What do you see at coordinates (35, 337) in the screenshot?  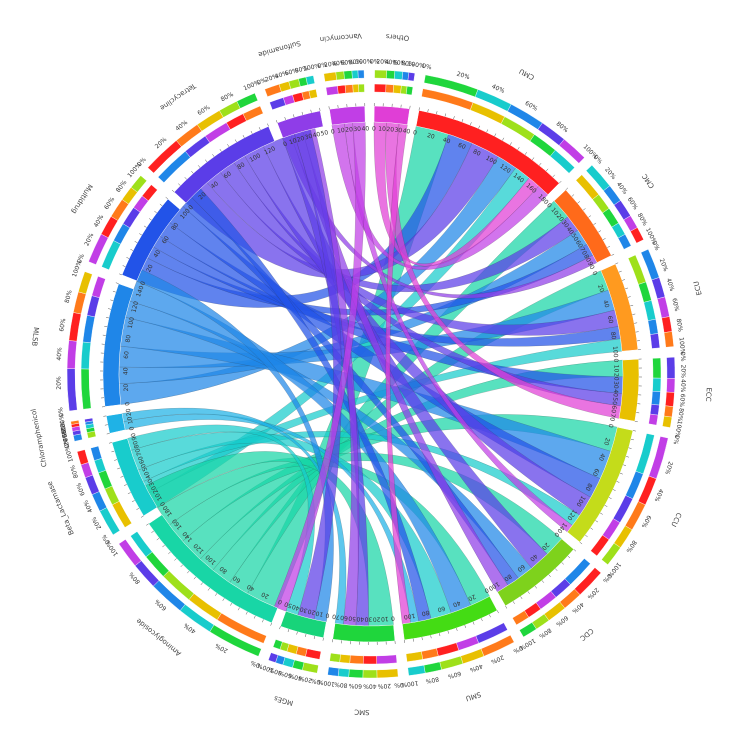 I see `sector-label-mlsb: MLSB` at bounding box center [35, 337].